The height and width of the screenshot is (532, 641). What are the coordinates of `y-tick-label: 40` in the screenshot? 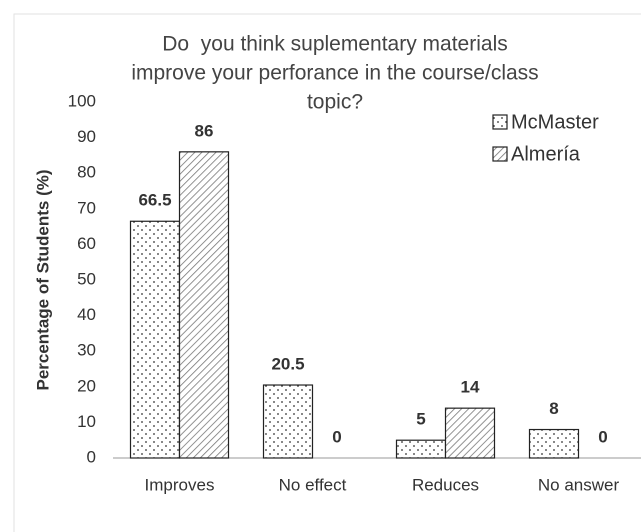 It's located at (86, 314).